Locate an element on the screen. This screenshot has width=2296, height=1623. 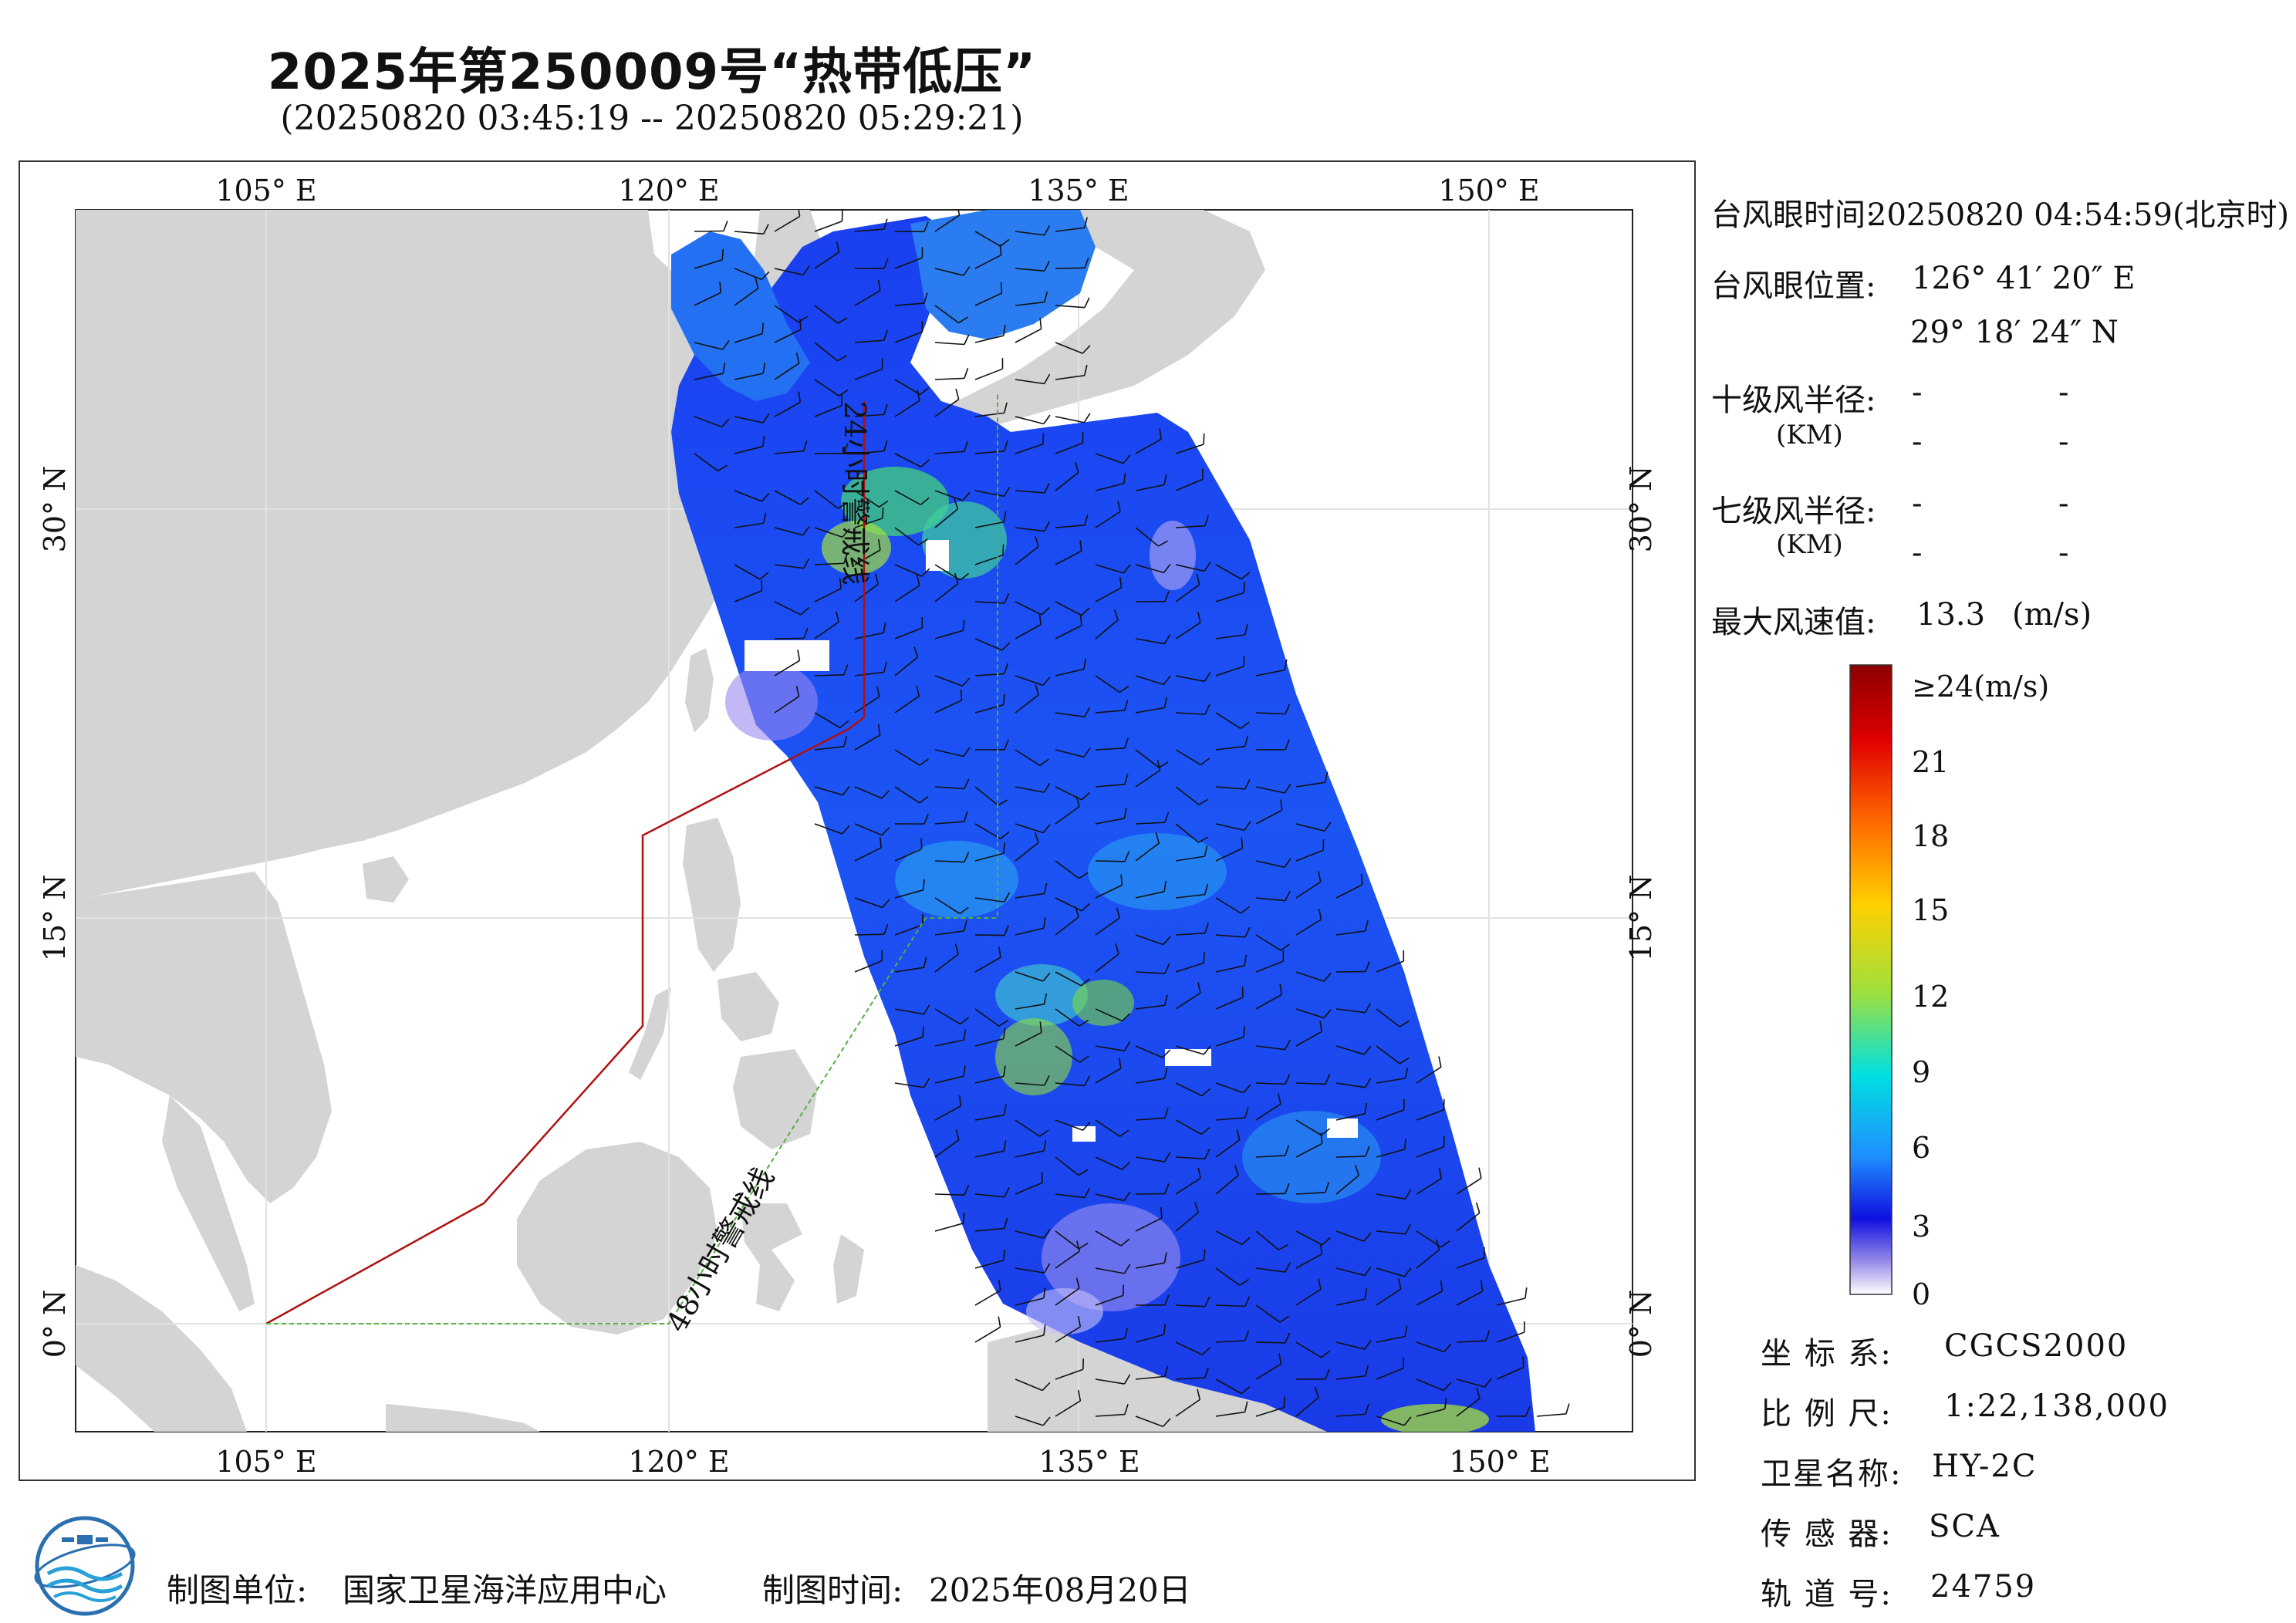
r10-unit: (KM) is located at coordinates (1809, 435).